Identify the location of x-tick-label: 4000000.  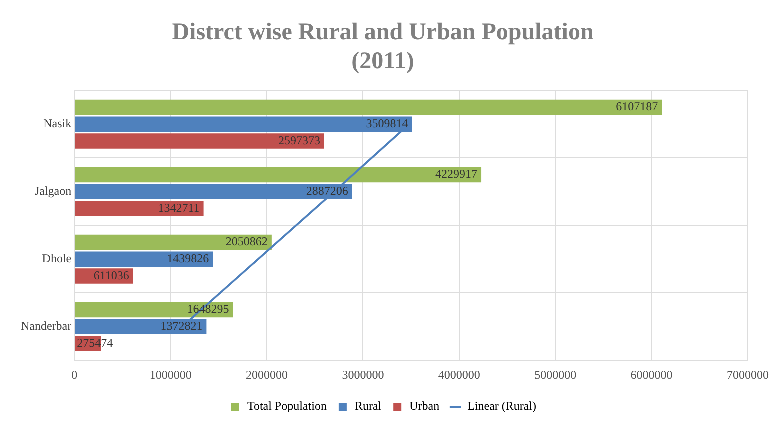
(459, 375).